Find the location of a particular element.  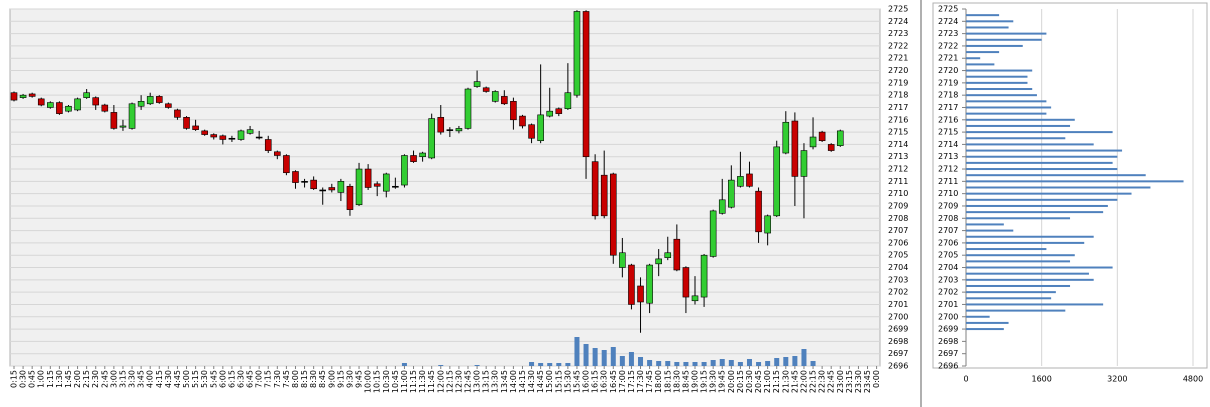

x-tick-label: 9:45 is located at coordinates (359, 379).